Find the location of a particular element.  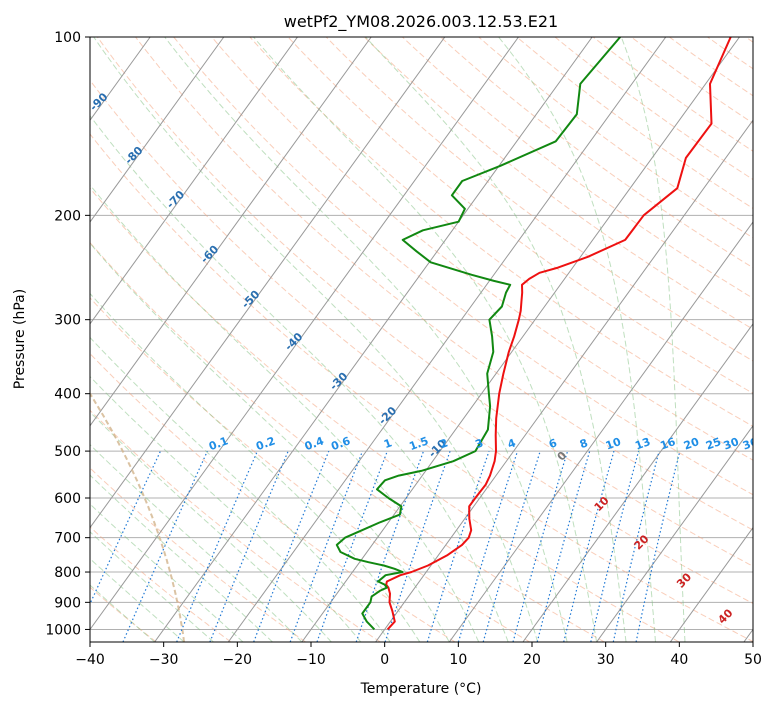

x-tick-label: 0 is located at coordinates (384, 660).